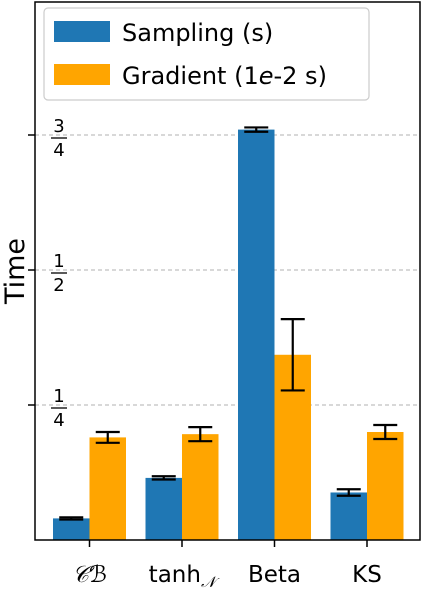  What do you see at coordinates (58, 285) in the screenshot?
I see `y-tick-denominator: 2` at bounding box center [58, 285].